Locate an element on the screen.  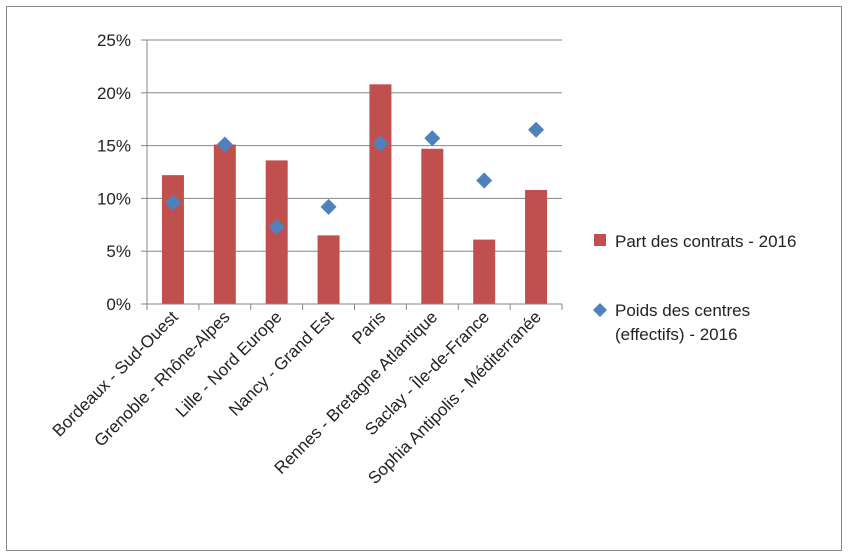
legend-label-marker-line2: (effectifs) - 2016 is located at coordinates (676, 334).